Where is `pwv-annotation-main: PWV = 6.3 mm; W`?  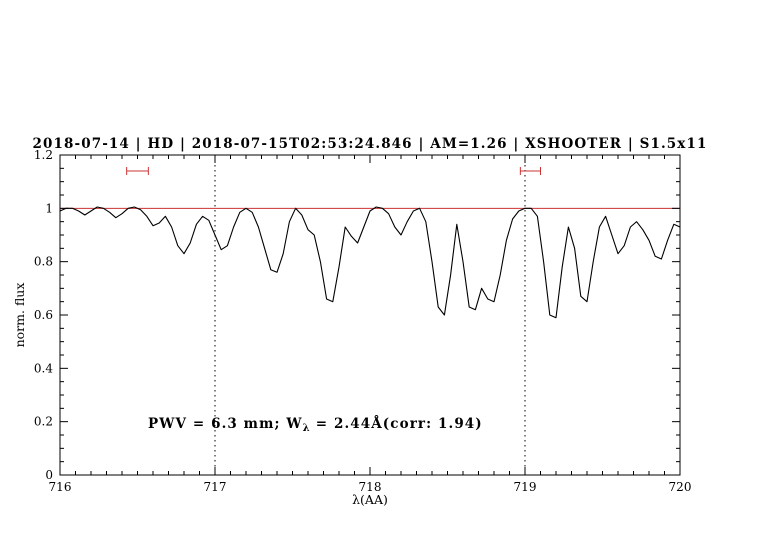 pwv-annotation-main: PWV = 6.3 mm; W is located at coordinates (225, 424).